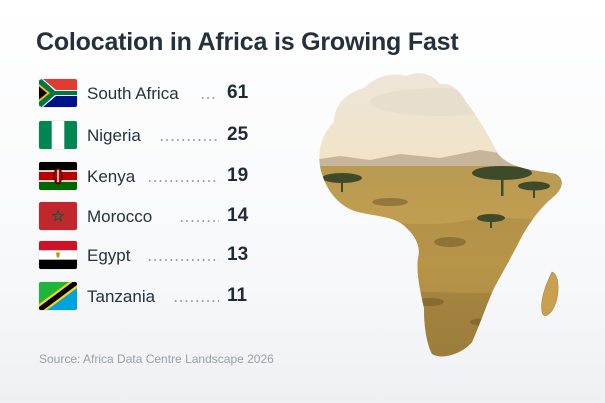 Image resolution: width=605 pixels, height=403 pixels. I want to click on country-name: Nigeria, so click(114, 135).